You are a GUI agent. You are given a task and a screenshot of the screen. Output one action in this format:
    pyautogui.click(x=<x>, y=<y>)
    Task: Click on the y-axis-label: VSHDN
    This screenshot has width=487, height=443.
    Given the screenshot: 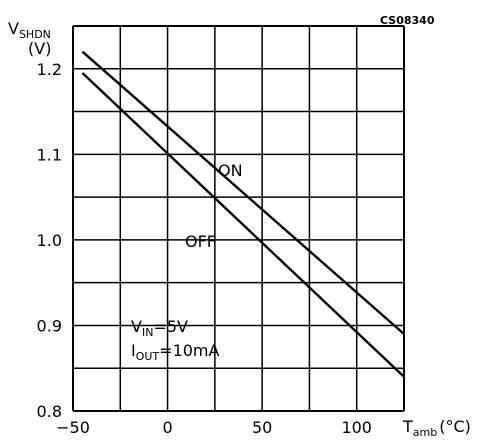 What is the action you would take?
    pyautogui.click(x=29, y=30)
    